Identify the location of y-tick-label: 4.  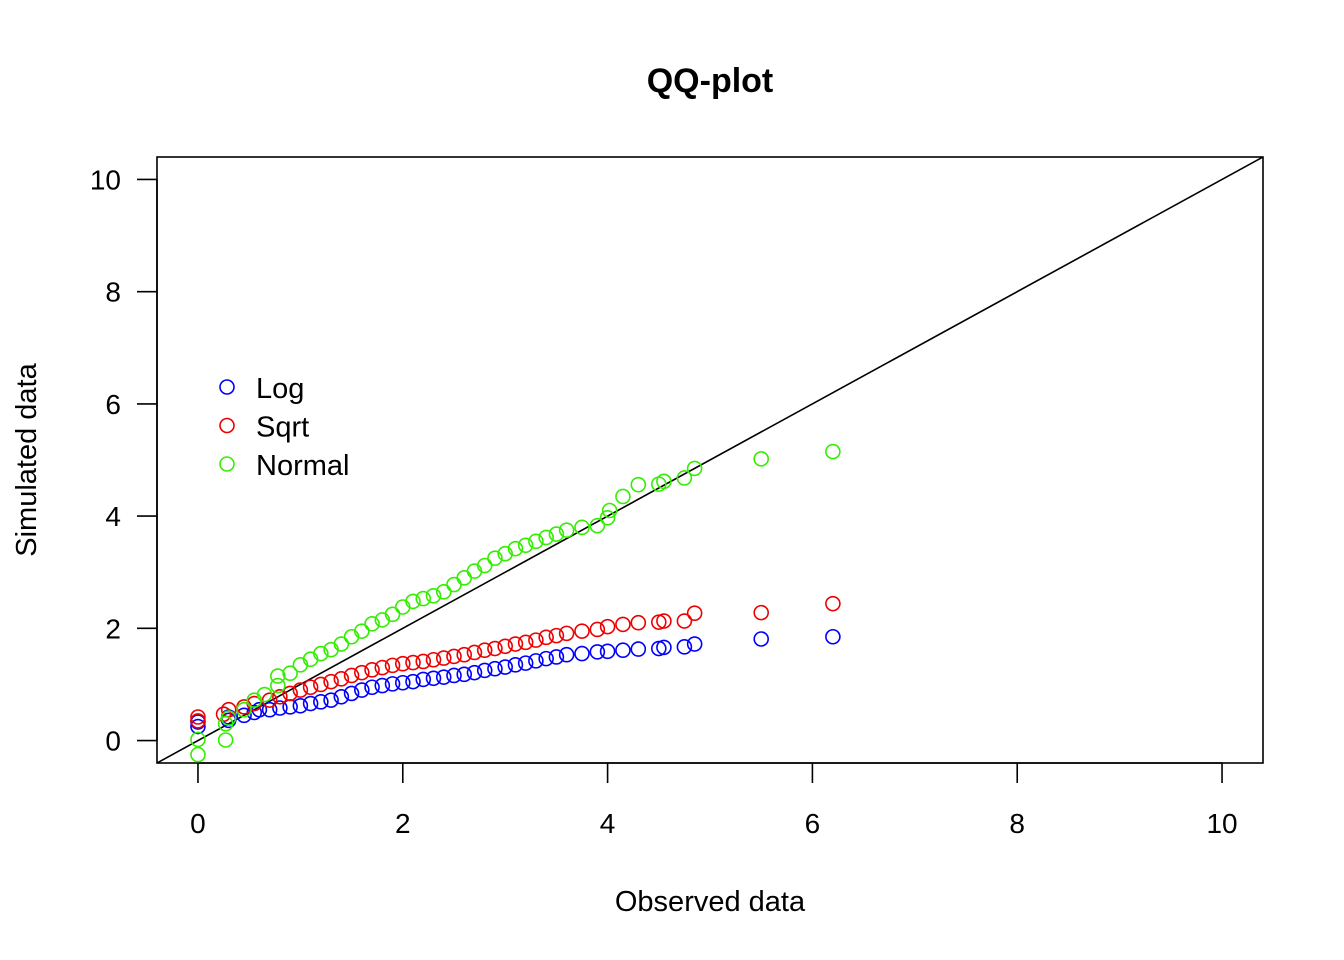
(113, 516).